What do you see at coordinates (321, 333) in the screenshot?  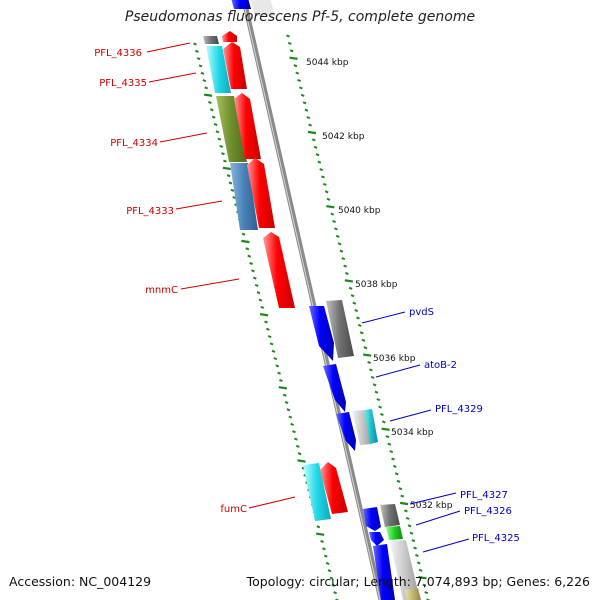 I see `gene-arrow-pvdS` at bounding box center [321, 333].